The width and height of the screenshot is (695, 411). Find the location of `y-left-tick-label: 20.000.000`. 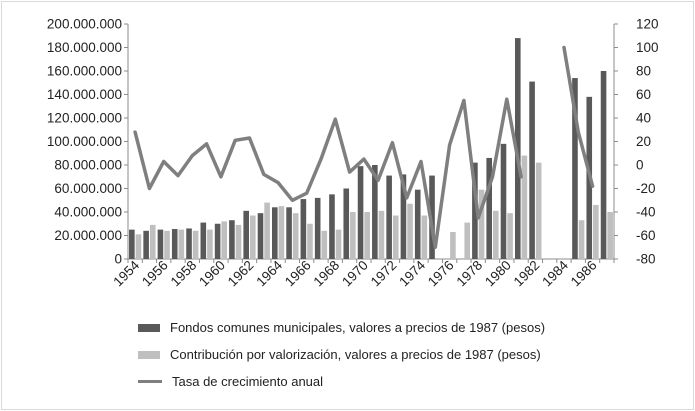

y-left-tick-label: 20.000.000 is located at coordinates (88, 235).